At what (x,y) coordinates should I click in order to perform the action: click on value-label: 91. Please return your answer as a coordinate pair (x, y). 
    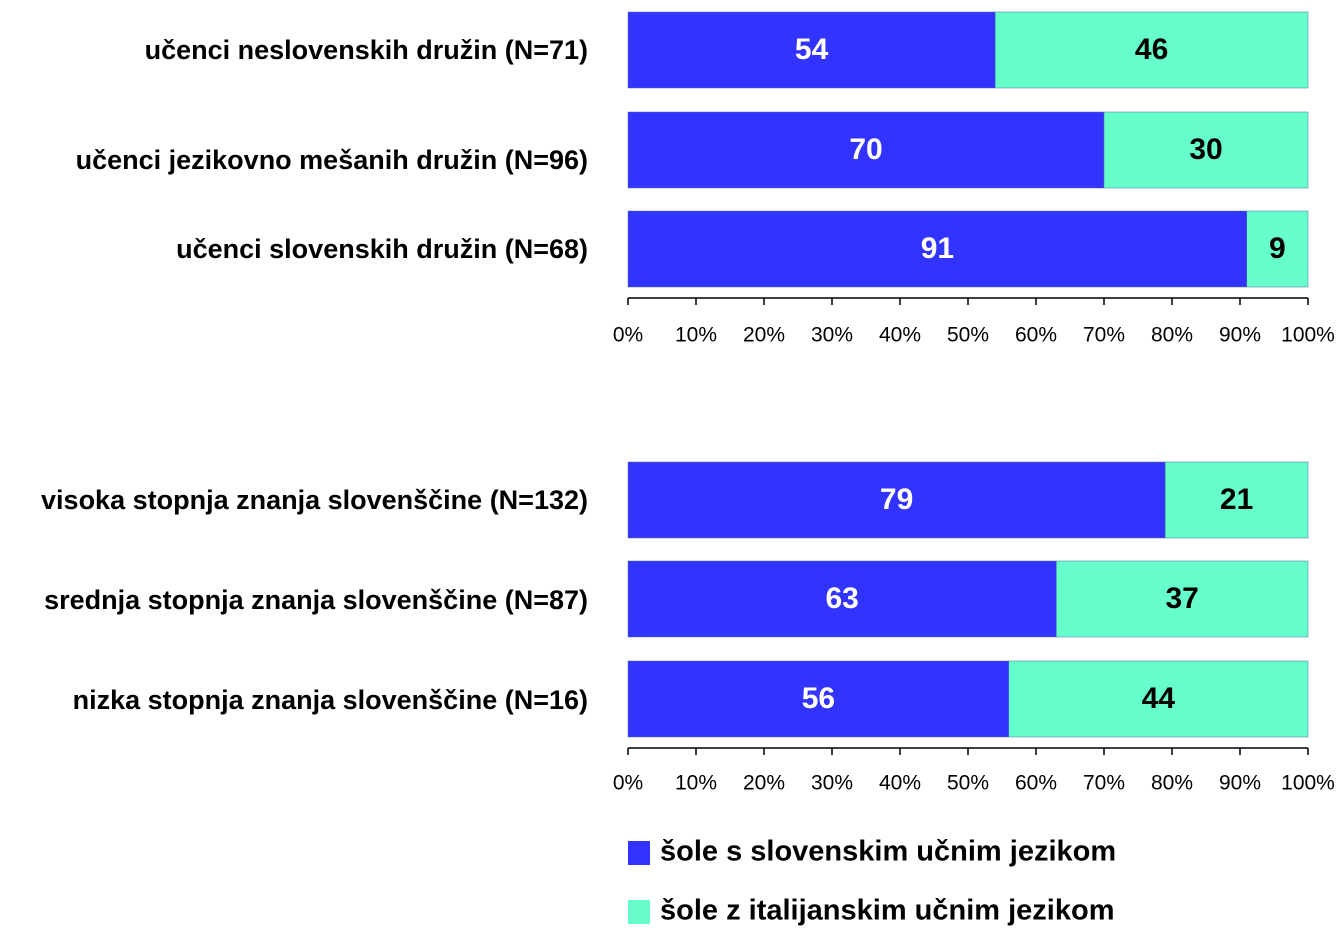
    Looking at the image, I should click on (937, 248).